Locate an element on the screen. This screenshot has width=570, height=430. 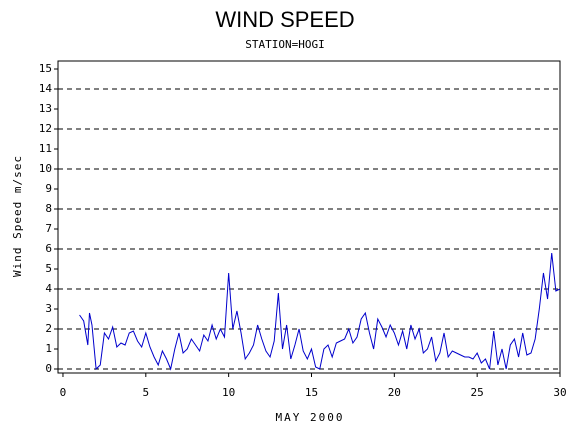
y-tick-label: 8 is located at coordinates (48, 208).